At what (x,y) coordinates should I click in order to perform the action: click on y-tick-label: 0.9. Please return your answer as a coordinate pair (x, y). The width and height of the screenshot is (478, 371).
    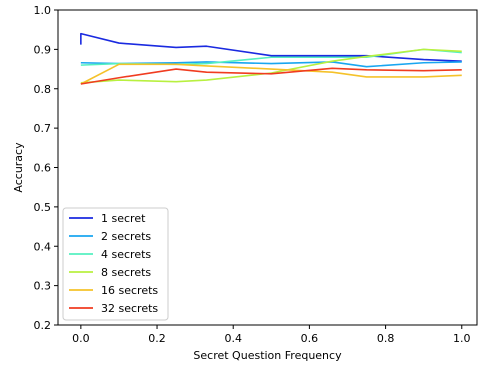
    Looking at the image, I should click on (43, 49).